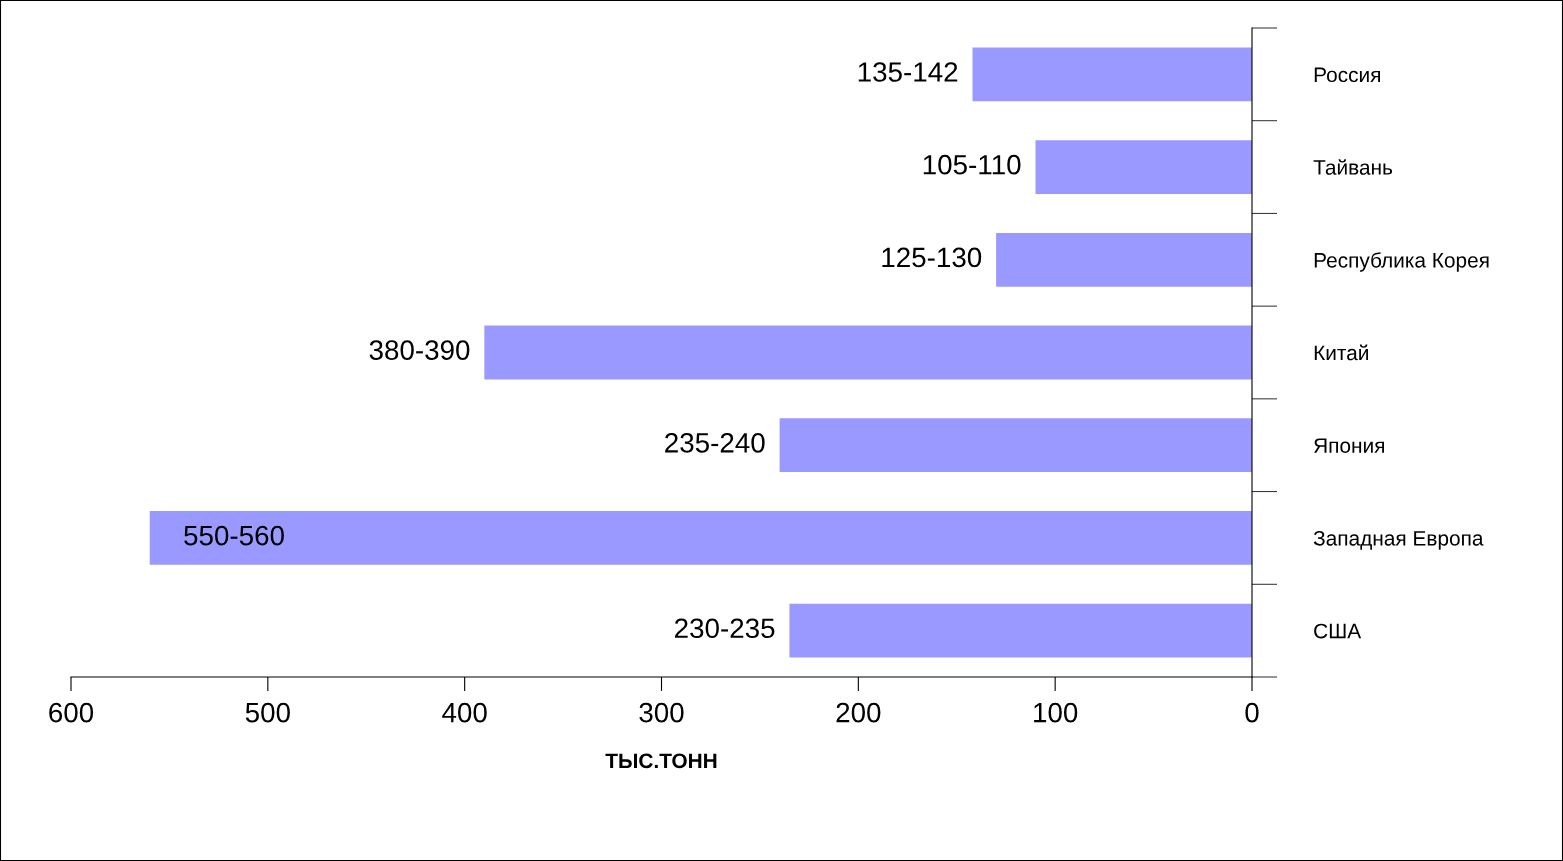  Describe the element at coordinates (1338, 631) in the screenshot. I see `y-tick-label: США` at that location.